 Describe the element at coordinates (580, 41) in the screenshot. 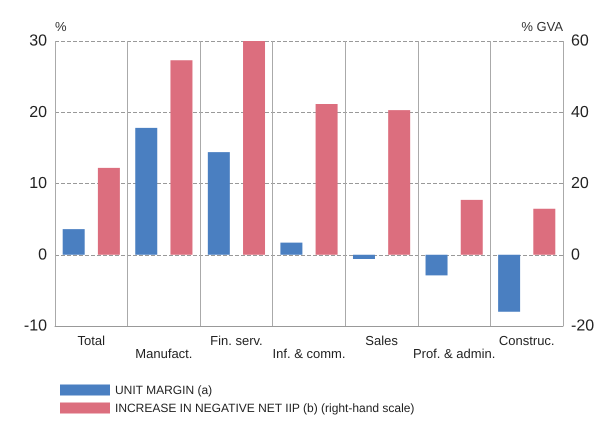

I see `y2-tick-label: 60` at that location.